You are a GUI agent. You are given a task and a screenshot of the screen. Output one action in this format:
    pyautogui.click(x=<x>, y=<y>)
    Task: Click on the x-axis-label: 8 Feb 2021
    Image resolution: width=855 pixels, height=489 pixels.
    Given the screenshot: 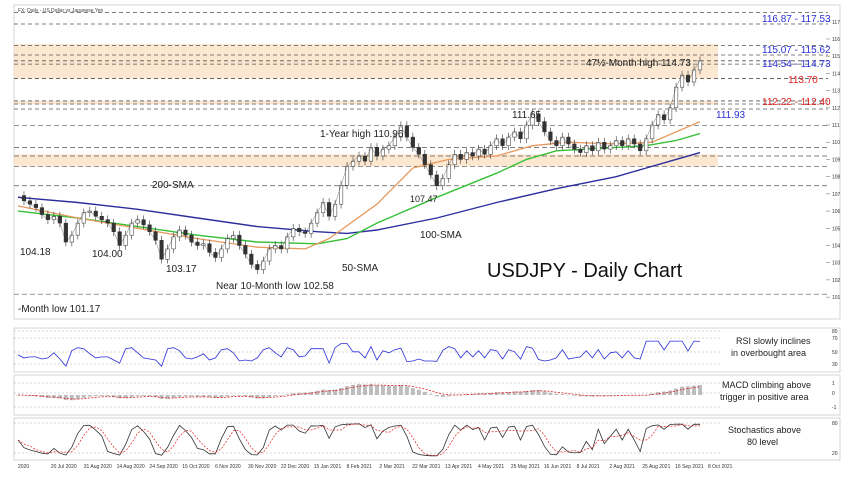 What is the action you would take?
    pyautogui.click(x=360, y=467)
    